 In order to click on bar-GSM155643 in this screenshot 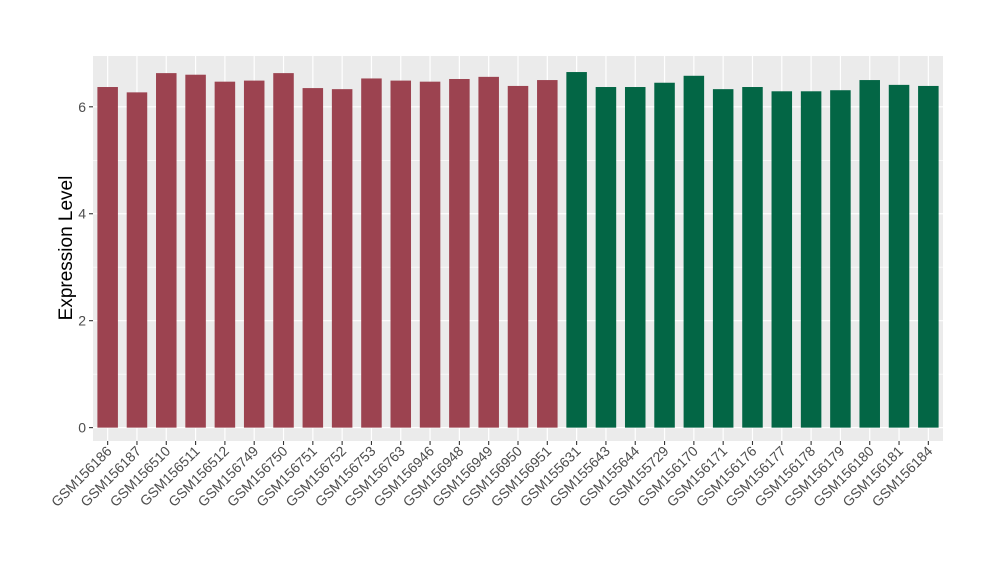, I will do `click(606, 257)`.